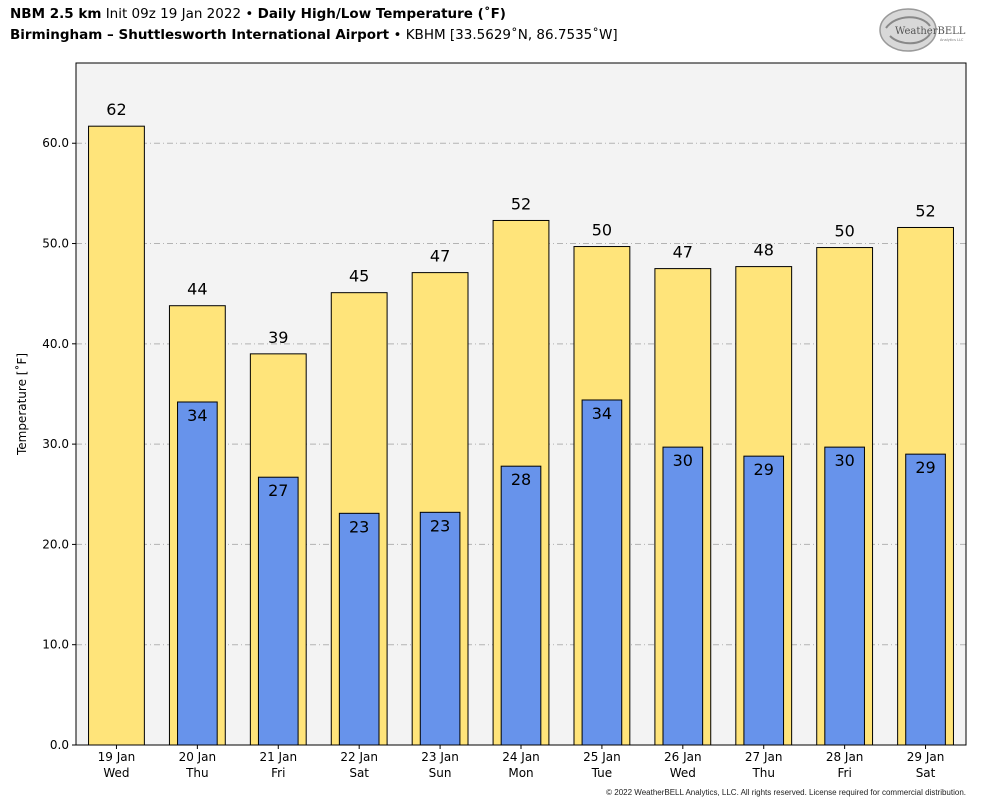 This screenshot has width=984, height=808. I want to click on x-tick-day: Sun, so click(440, 773).